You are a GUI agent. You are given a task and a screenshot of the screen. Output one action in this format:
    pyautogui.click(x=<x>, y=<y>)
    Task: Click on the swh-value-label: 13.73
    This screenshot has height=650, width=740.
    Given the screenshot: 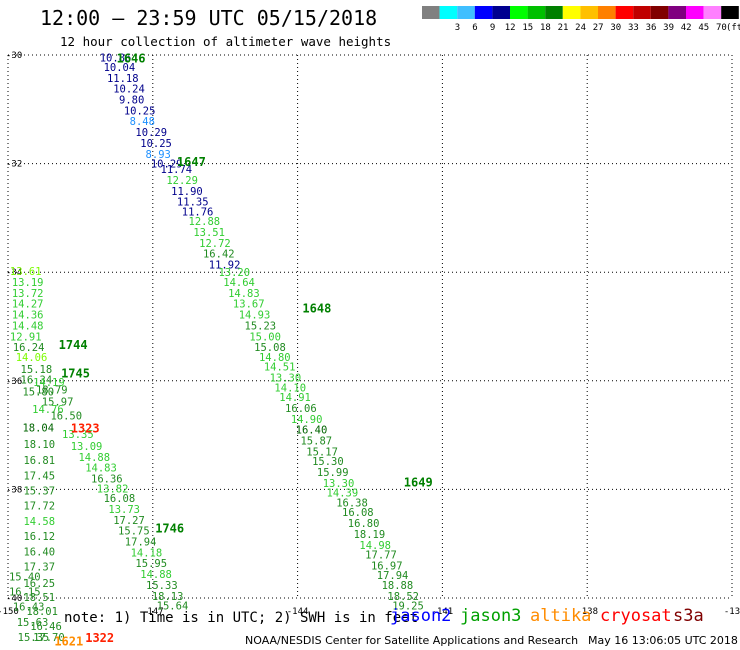 What is the action you would take?
    pyautogui.click(x=124, y=510)
    